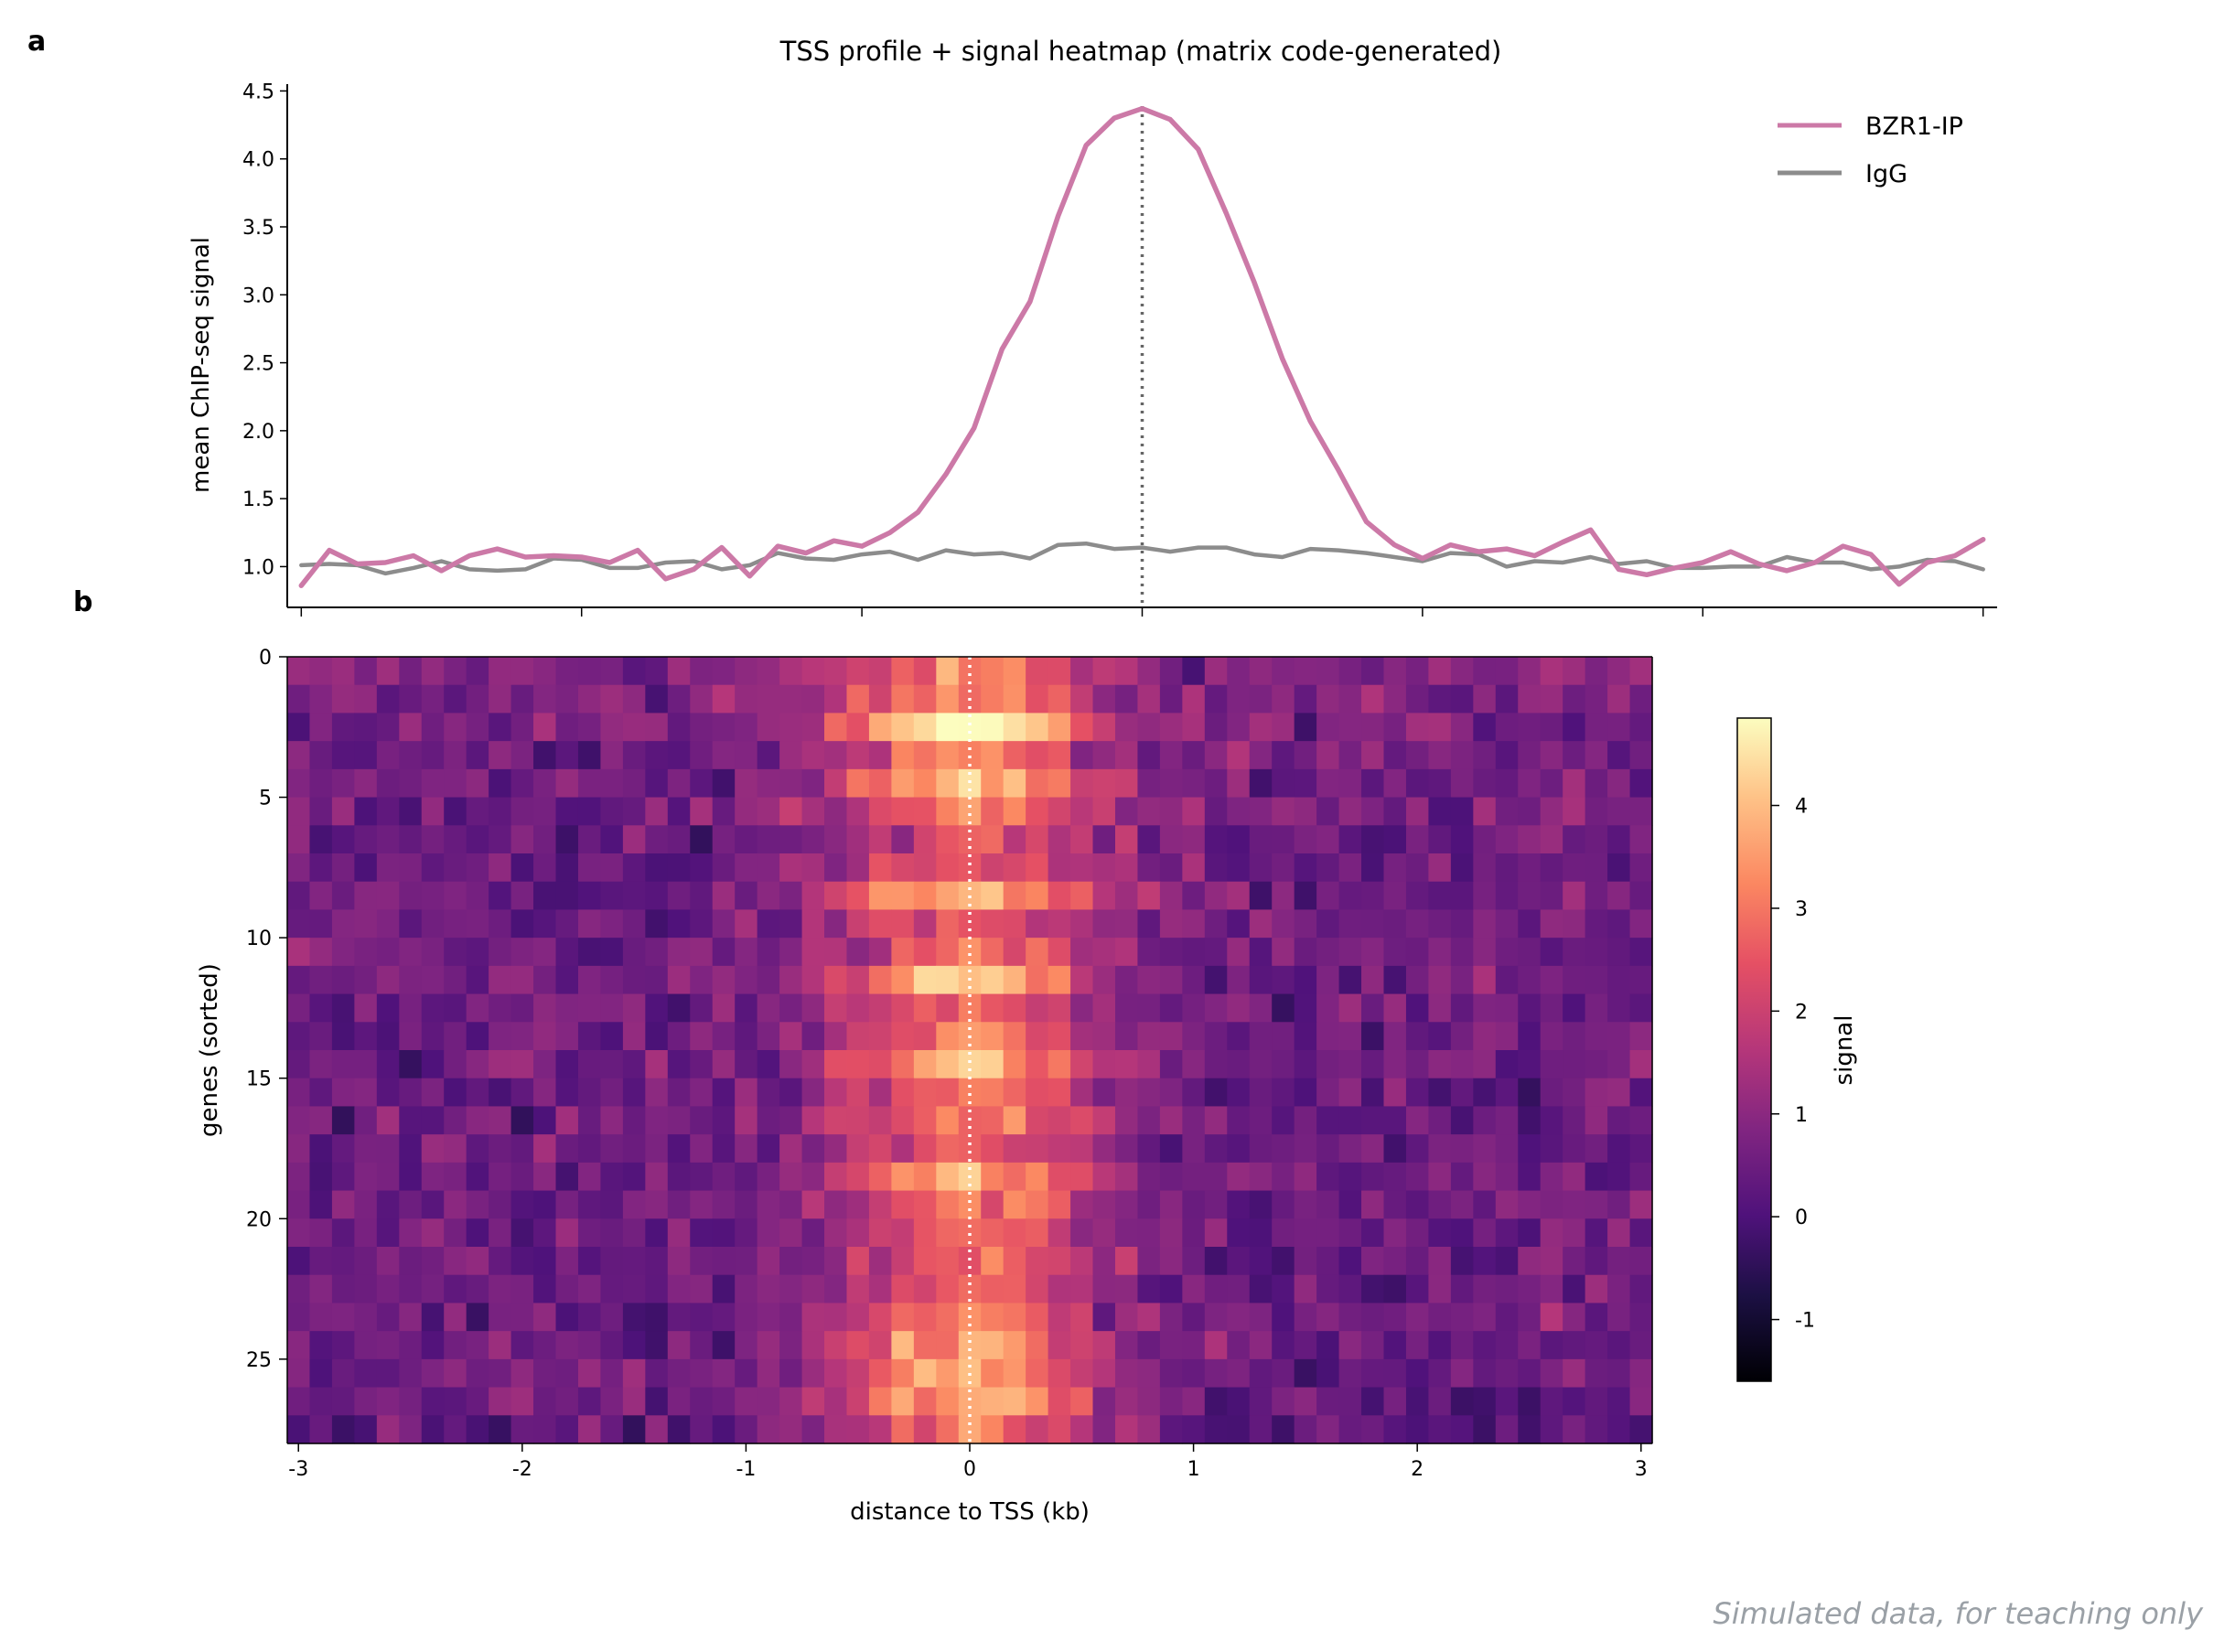  I want to click on heatmap-y-tick-label: 20, so click(259, 1219).